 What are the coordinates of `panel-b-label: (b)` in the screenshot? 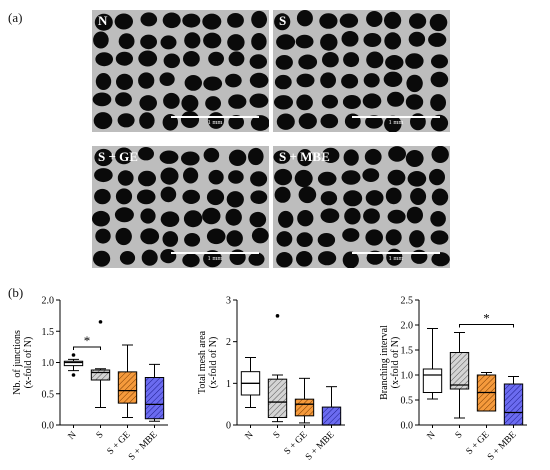 It's located at (16, 292).